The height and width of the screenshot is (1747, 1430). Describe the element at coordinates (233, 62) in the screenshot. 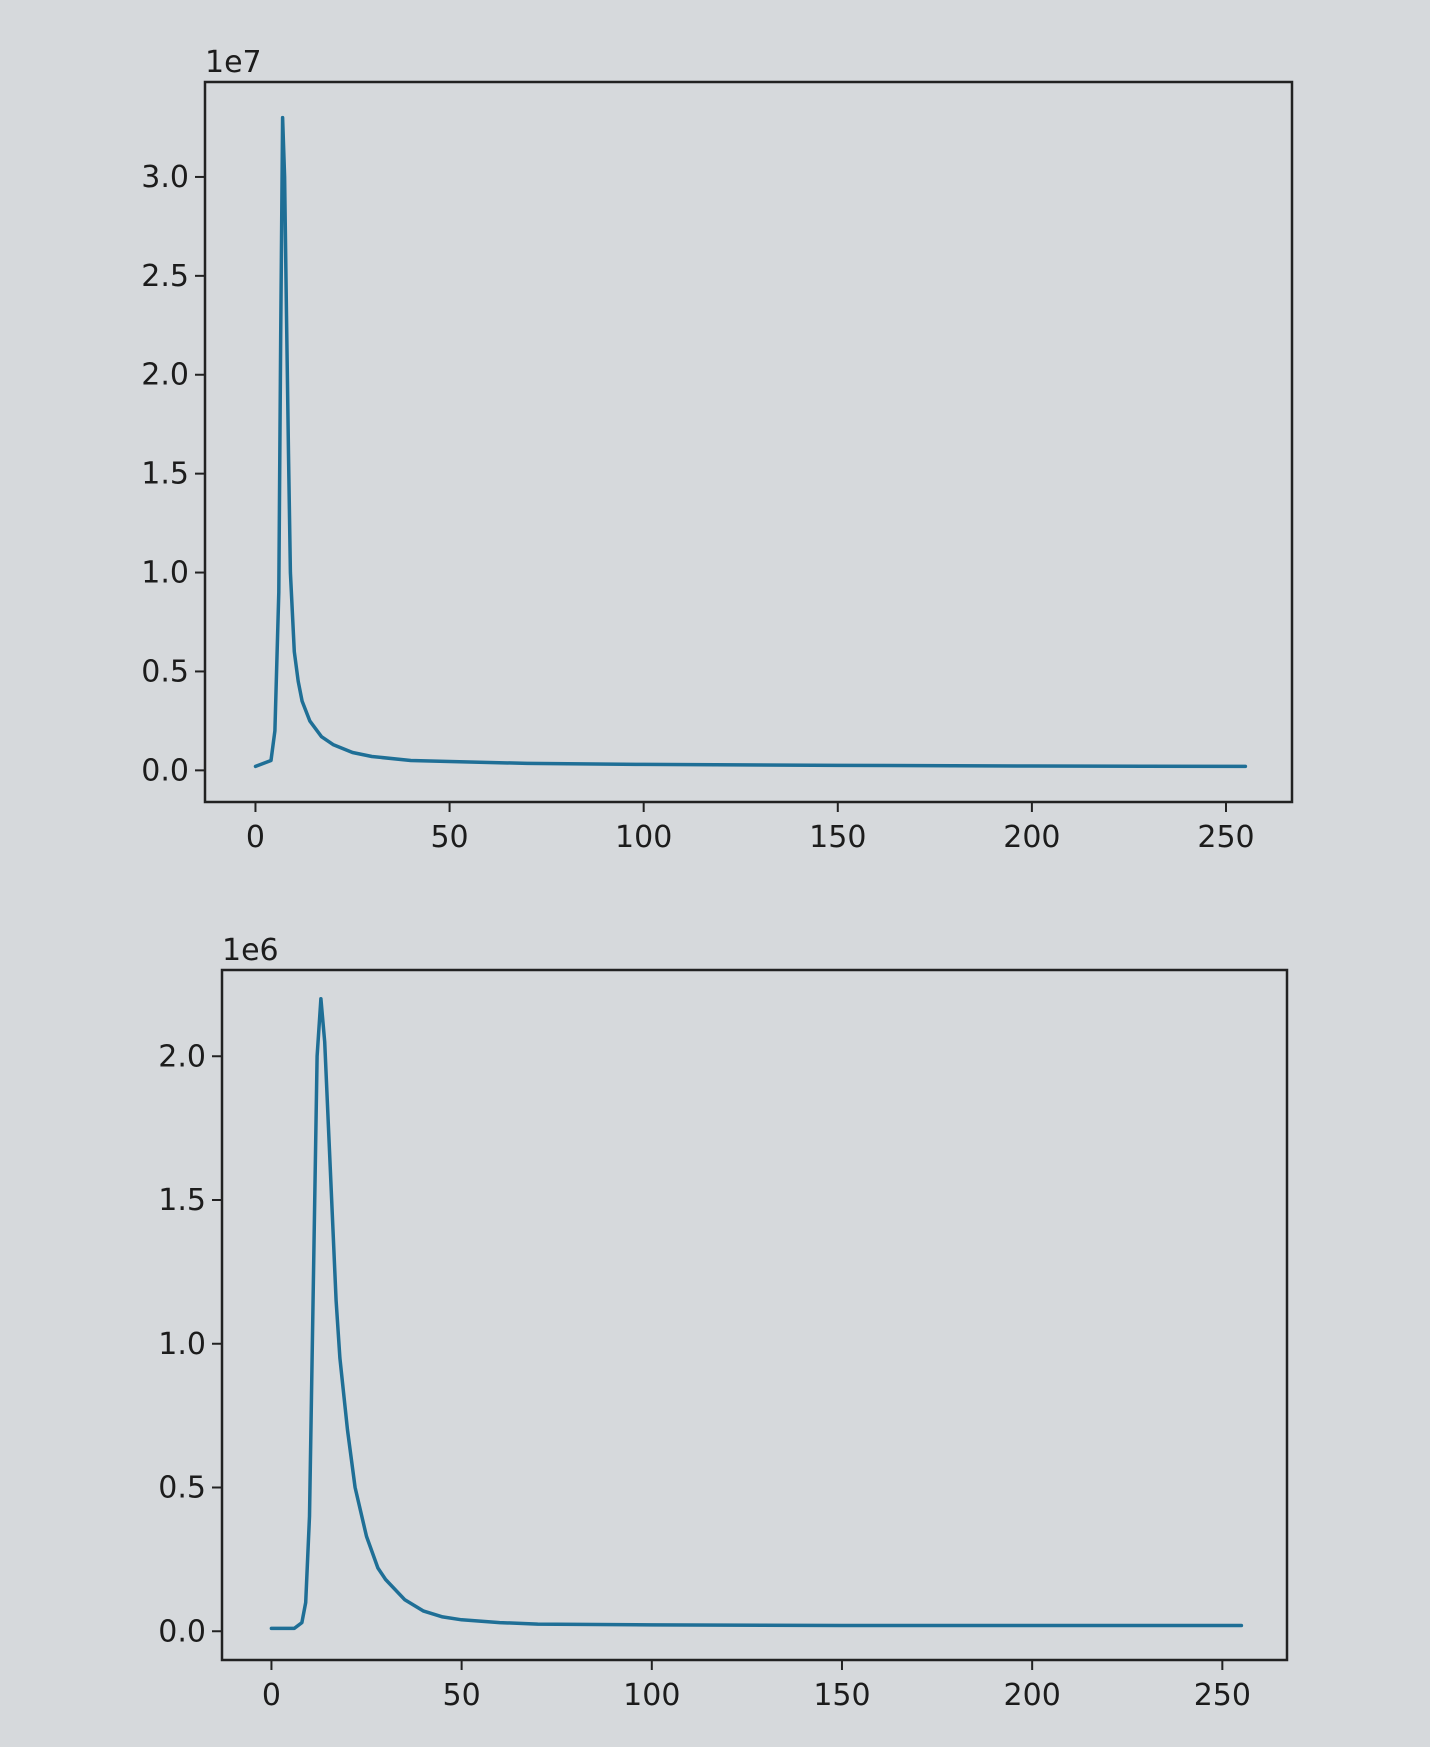

I see `y-offset-label: 1e7` at that location.